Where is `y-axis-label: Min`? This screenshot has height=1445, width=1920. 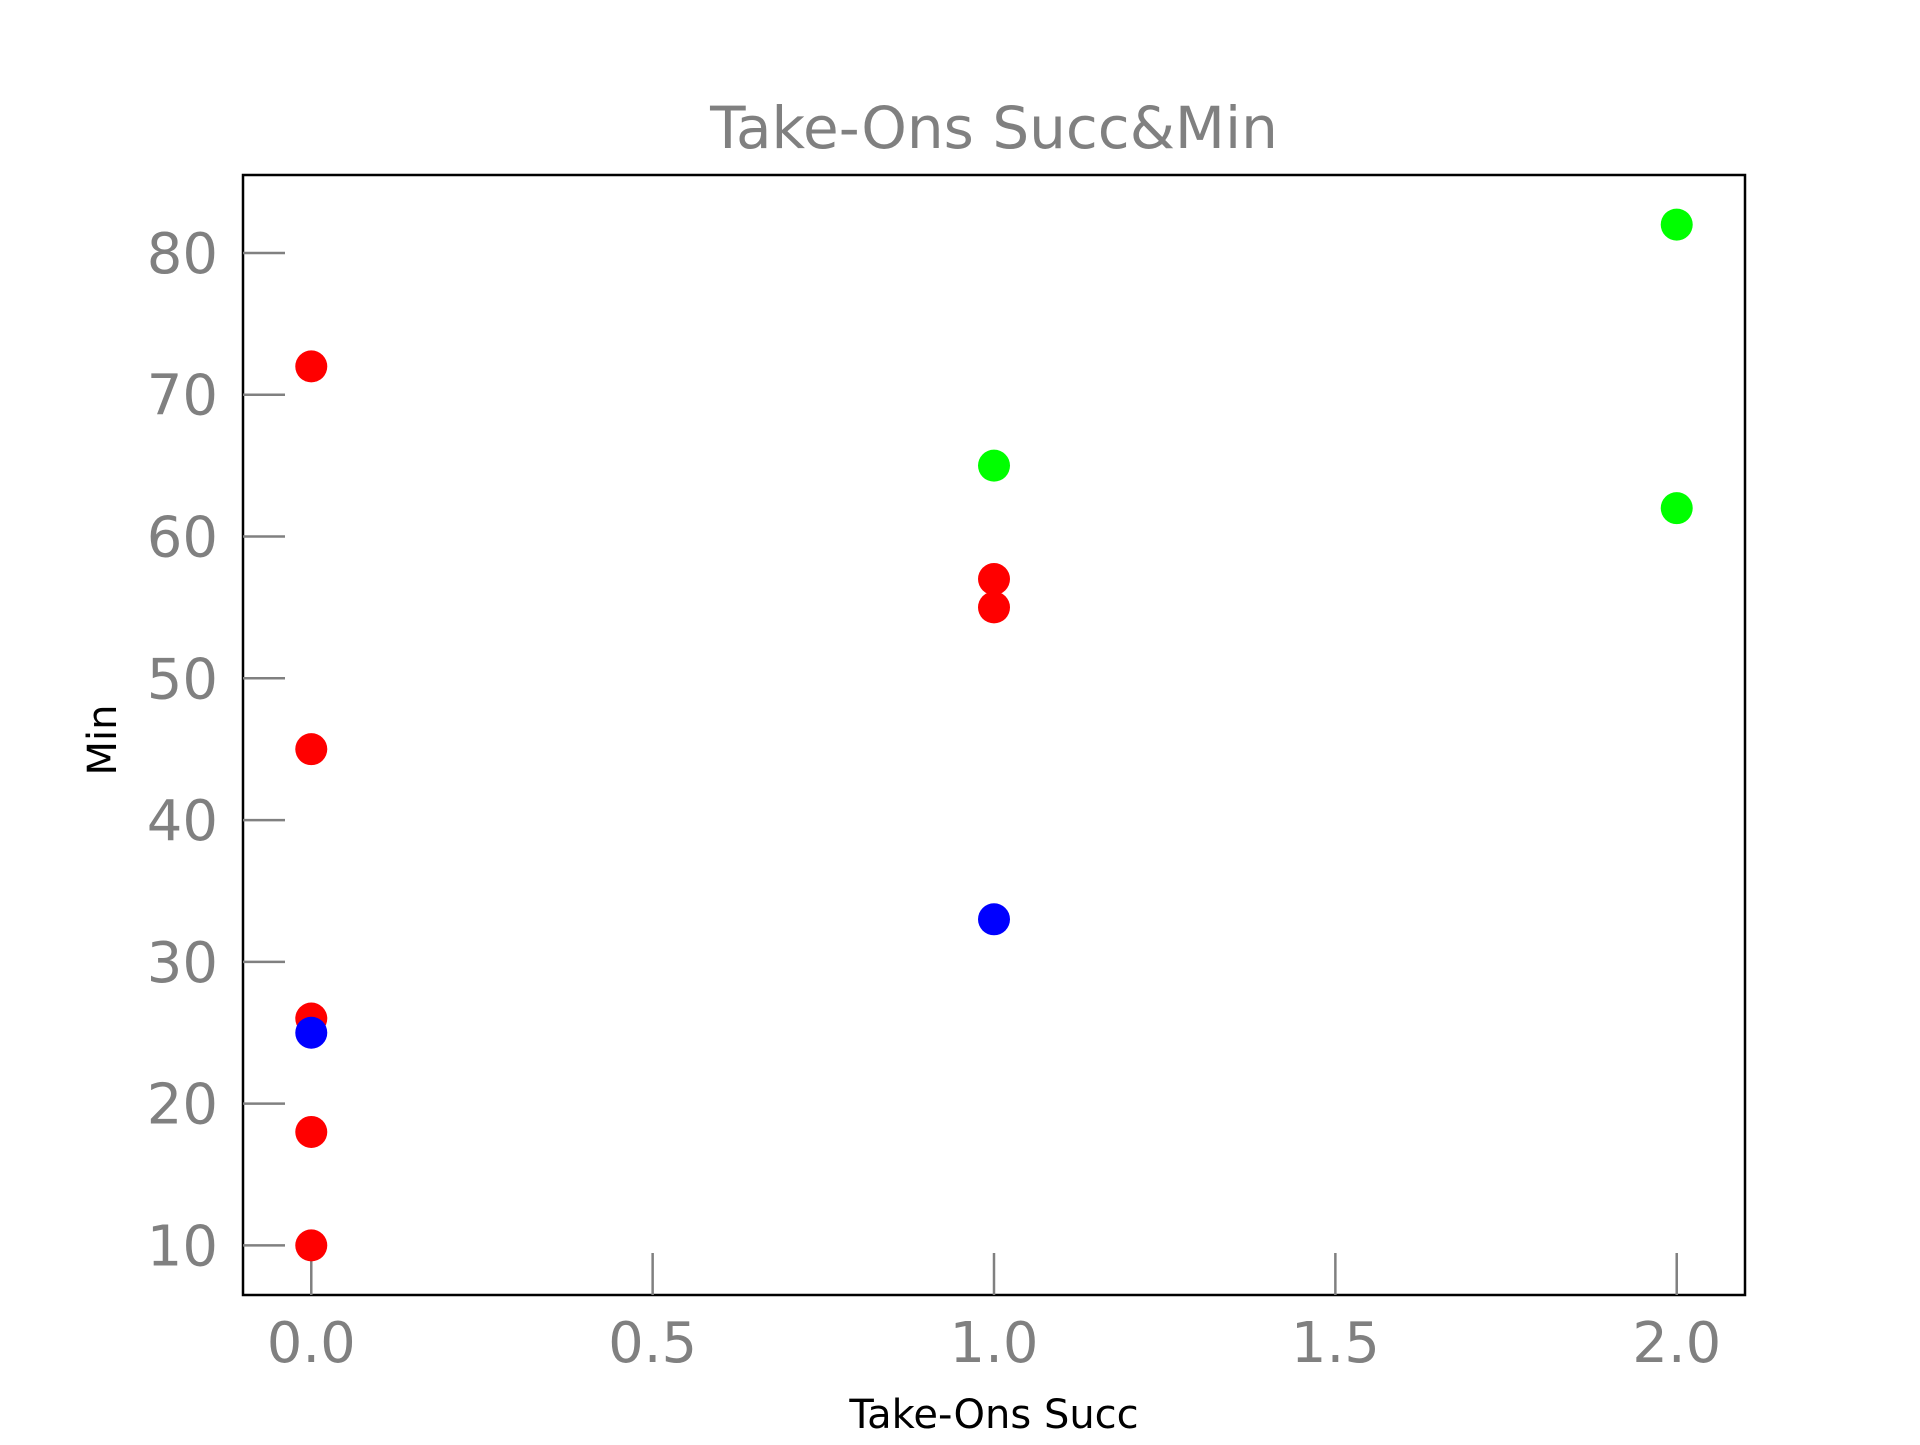
y-axis-label: Min is located at coordinates (103, 740).